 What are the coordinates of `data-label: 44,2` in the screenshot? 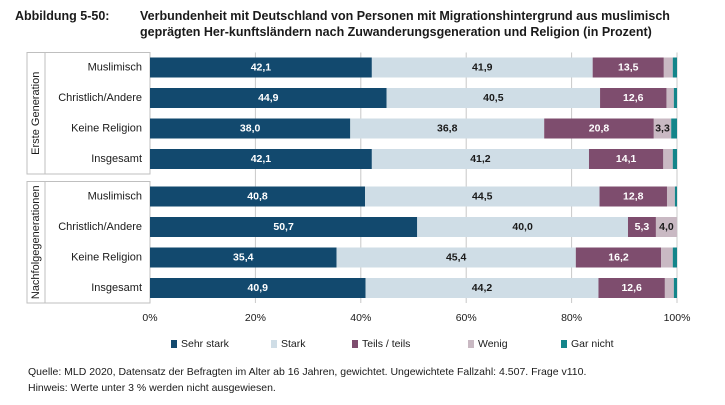 It's located at (482, 288).